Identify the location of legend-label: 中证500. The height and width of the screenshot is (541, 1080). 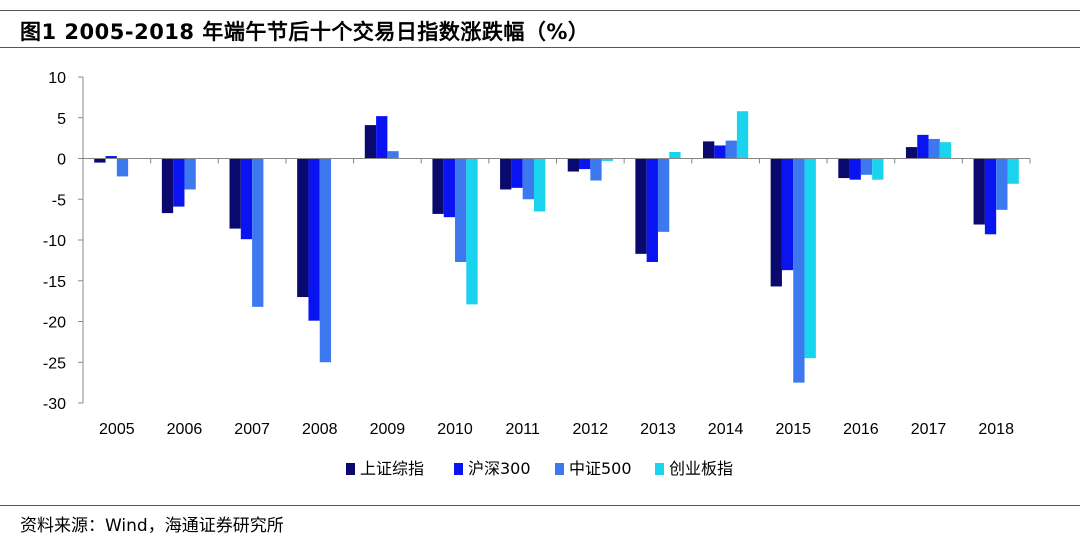
(600, 468).